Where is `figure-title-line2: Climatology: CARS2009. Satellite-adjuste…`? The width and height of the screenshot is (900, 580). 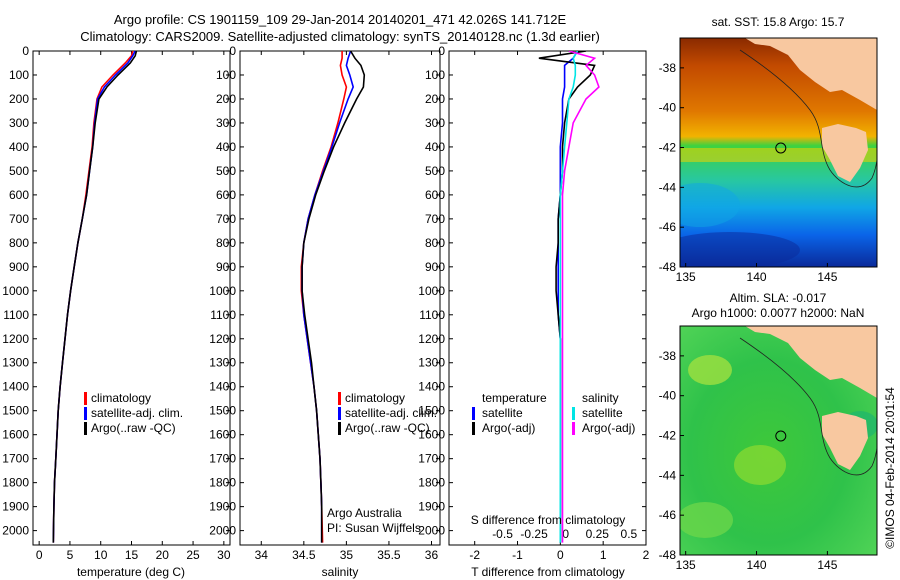 figure-title-line2: Climatology: CARS2009. Satellite-adjuste… is located at coordinates (340, 36).